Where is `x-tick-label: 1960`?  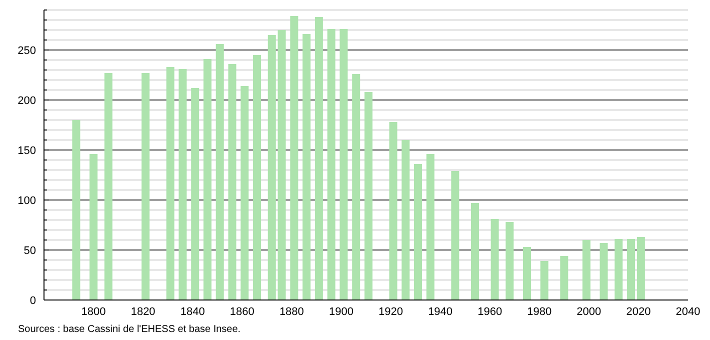
x-tick-label: 1960 is located at coordinates (490, 312).